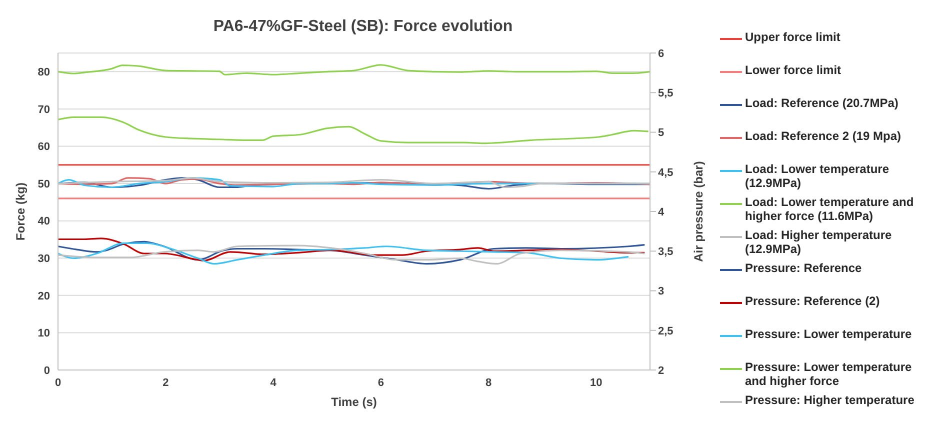 The width and height of the screenshot is (935, 423). Describe the element at coordinates (44, 147) in the screenshot. I see `y-tick-label: 60` at that location.